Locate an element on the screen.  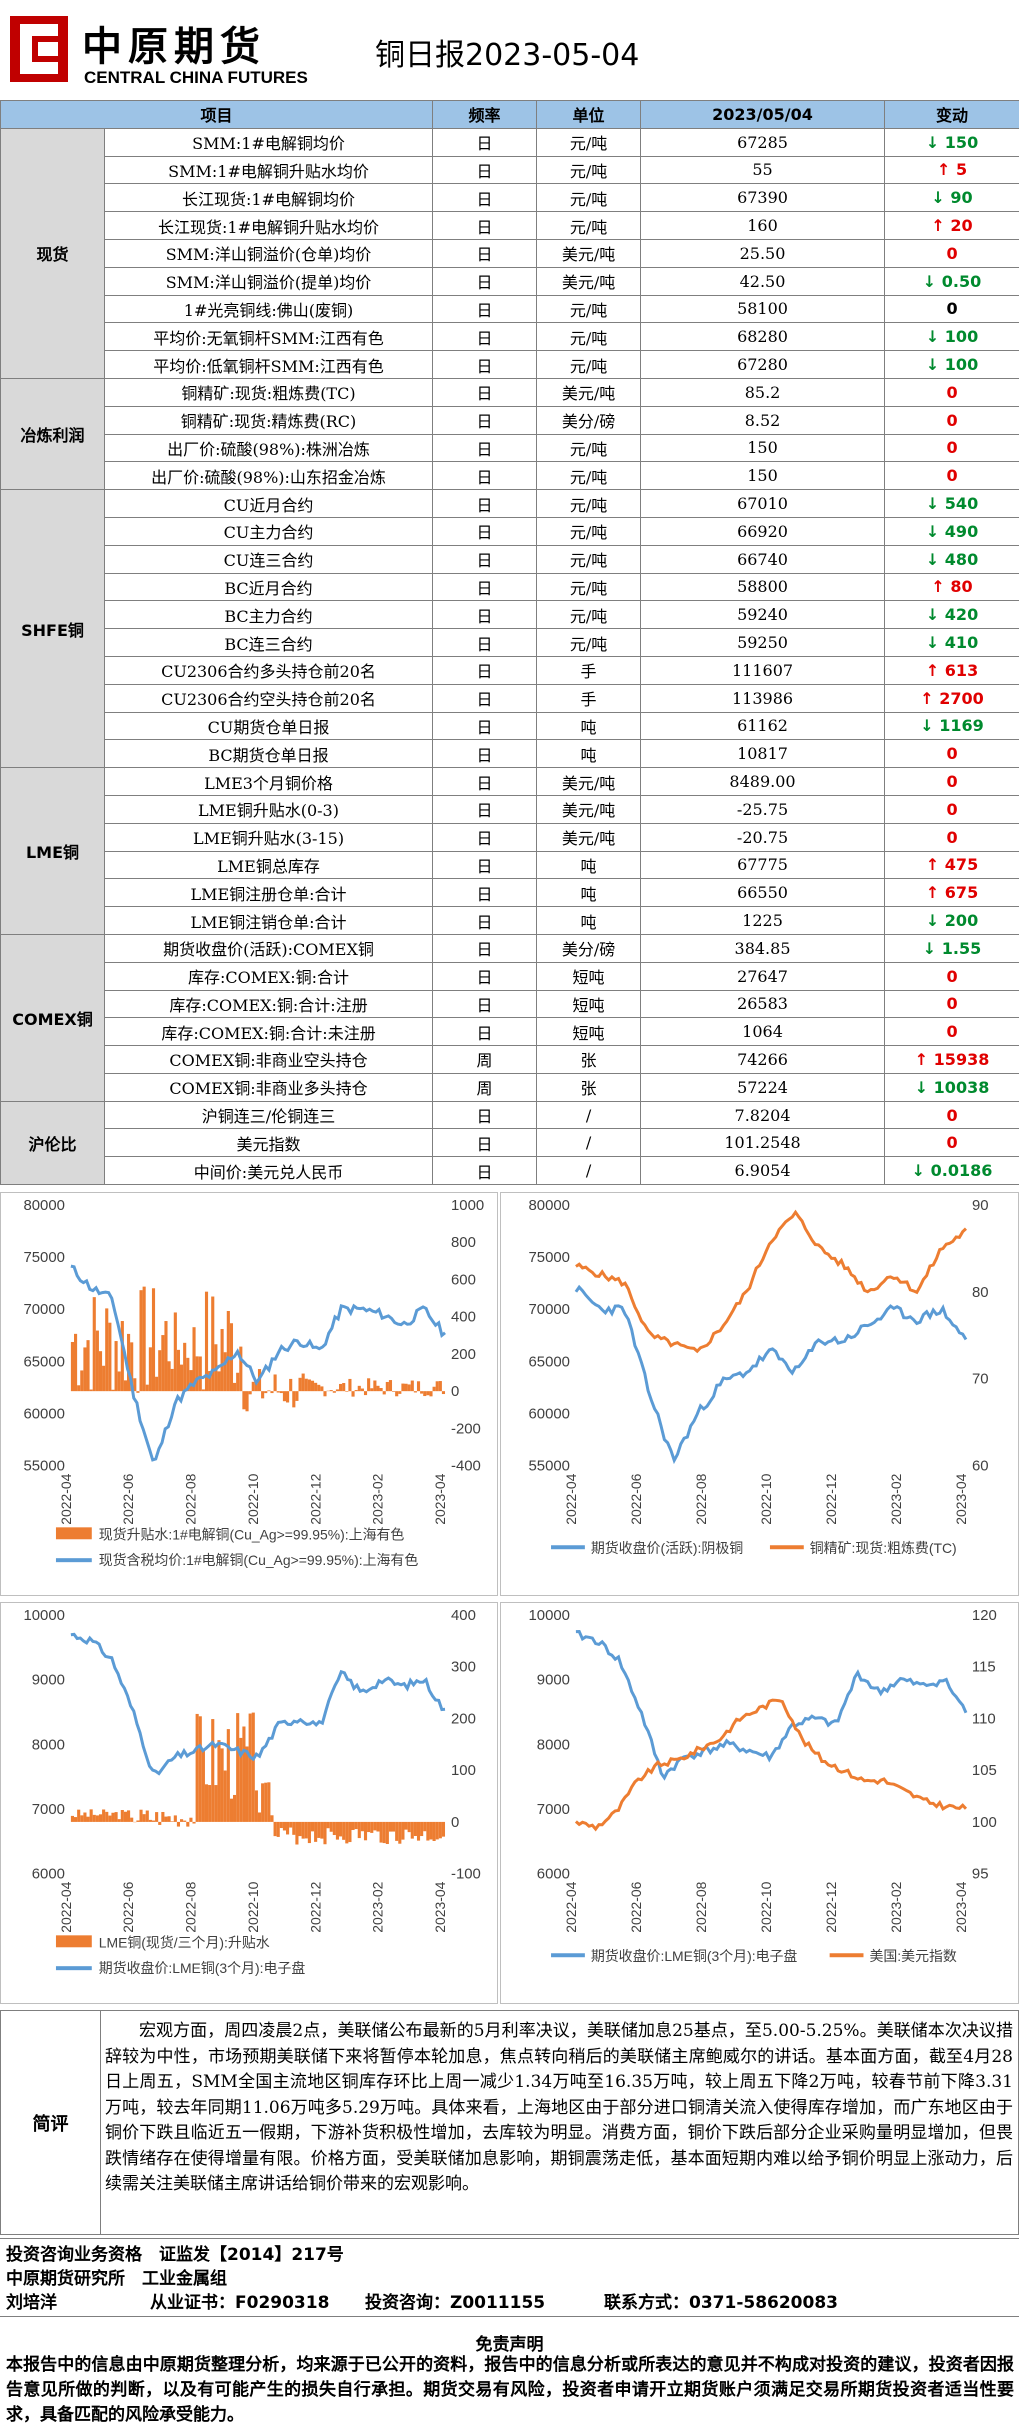
y-right-tick-label: 90 is located at coordinates (980, 1205).